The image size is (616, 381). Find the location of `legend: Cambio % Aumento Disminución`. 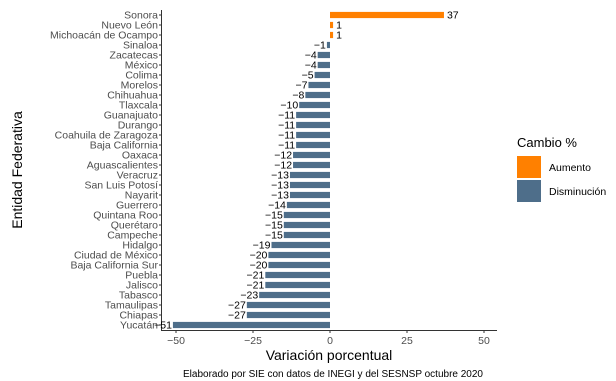

legend: Cambio % Aumento Disminución is located at coordinates (561, 168).